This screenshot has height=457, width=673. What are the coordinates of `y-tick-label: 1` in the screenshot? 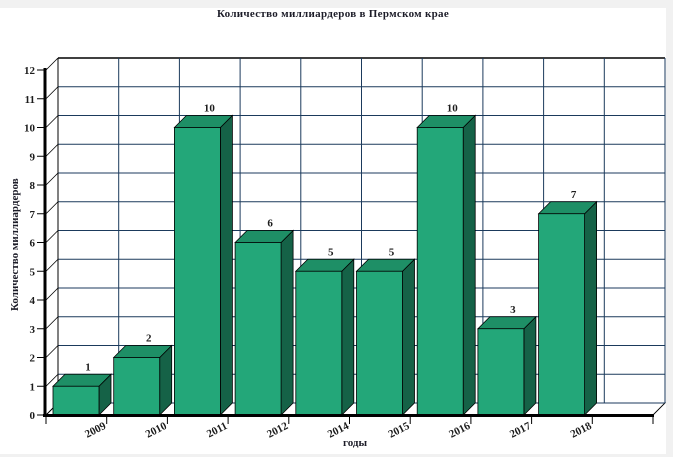 It's located at (33, 387).